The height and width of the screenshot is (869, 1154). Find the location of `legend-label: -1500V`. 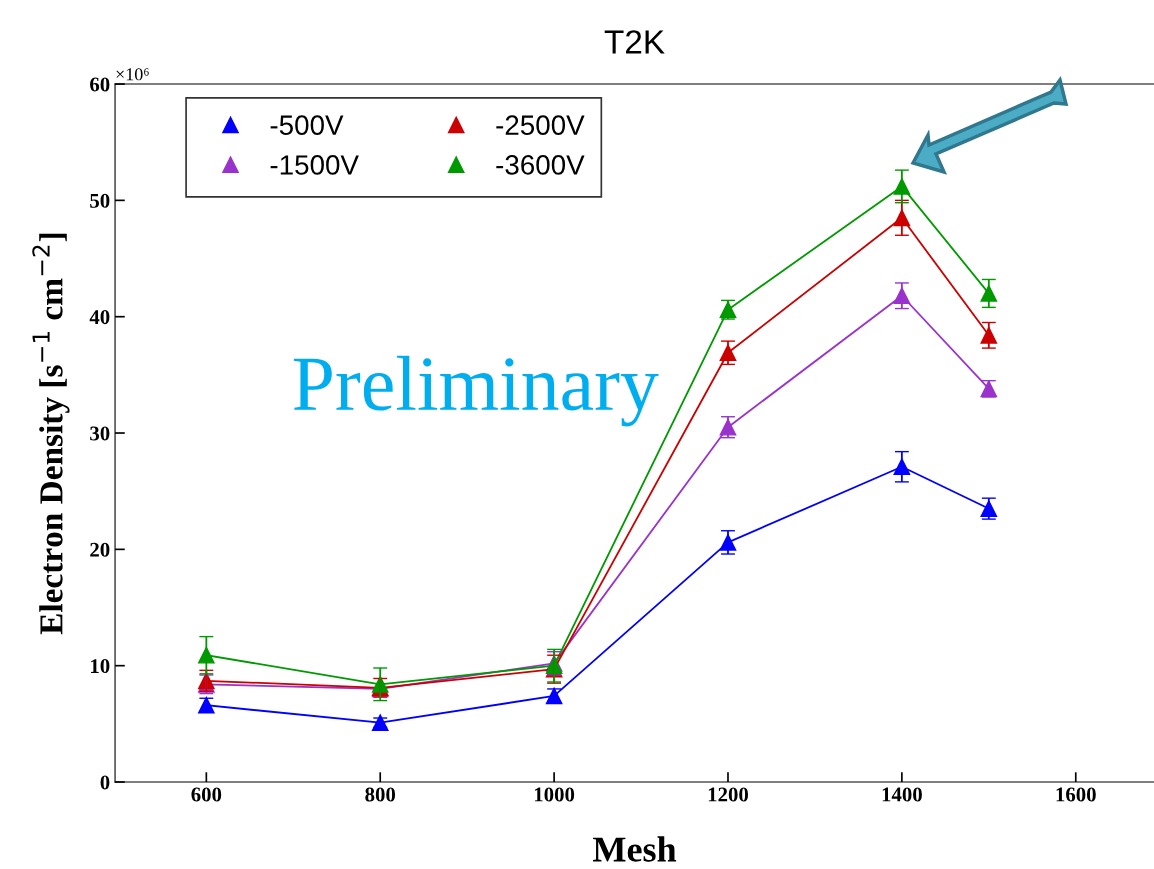

legend-label: -1500V is located at coordinates (314, 165).